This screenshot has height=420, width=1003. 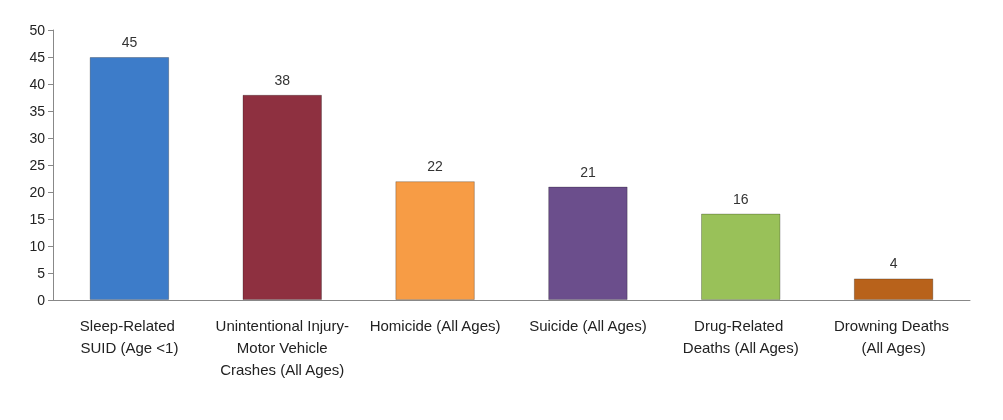 What do you see at coordinates (41, 273) in the screenshot?
I see `y-tick-label: 5` at bounding box center [41, 273].